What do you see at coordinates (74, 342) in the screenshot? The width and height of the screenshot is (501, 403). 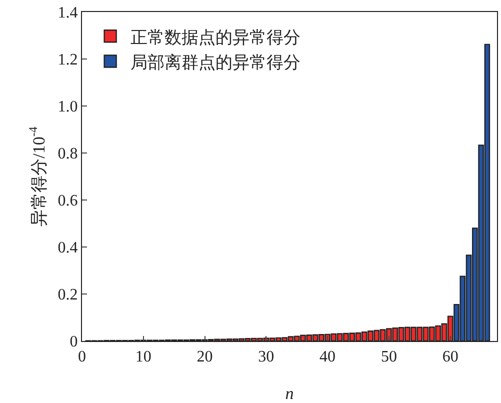 I see `y-tick-label: 0` at bounding box center [74, 342].